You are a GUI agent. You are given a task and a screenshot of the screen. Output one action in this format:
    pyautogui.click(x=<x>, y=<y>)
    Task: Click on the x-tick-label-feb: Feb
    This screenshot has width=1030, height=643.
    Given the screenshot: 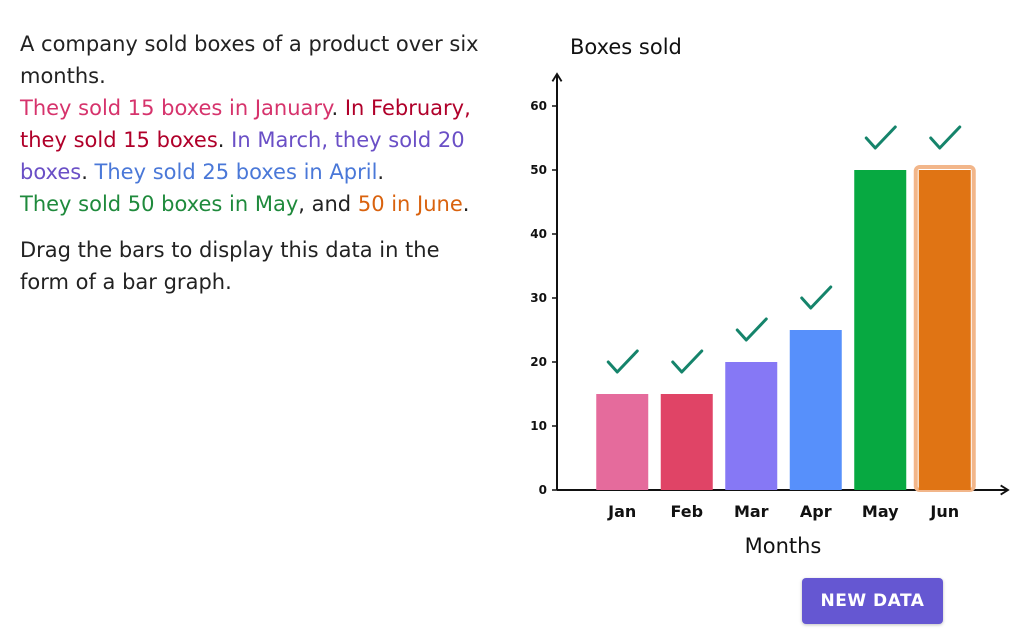 What is the action you would take?
    pyautogui.click(x=686, y=511)
    